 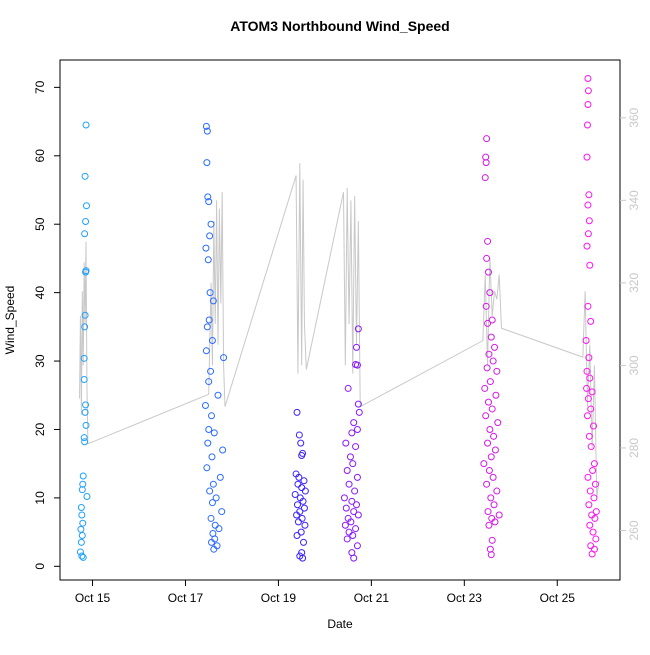 What do you see at coordinates (339, 26) in the screenshot?
I see `chart-title: ATOM3 Northbound Wind_Speed` at bounding box center [339, 26].